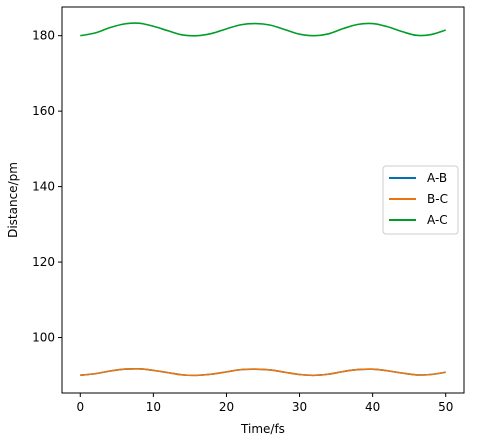 The image size is (478, 442). I want to click on series-line-b-c, so click(263, 372).